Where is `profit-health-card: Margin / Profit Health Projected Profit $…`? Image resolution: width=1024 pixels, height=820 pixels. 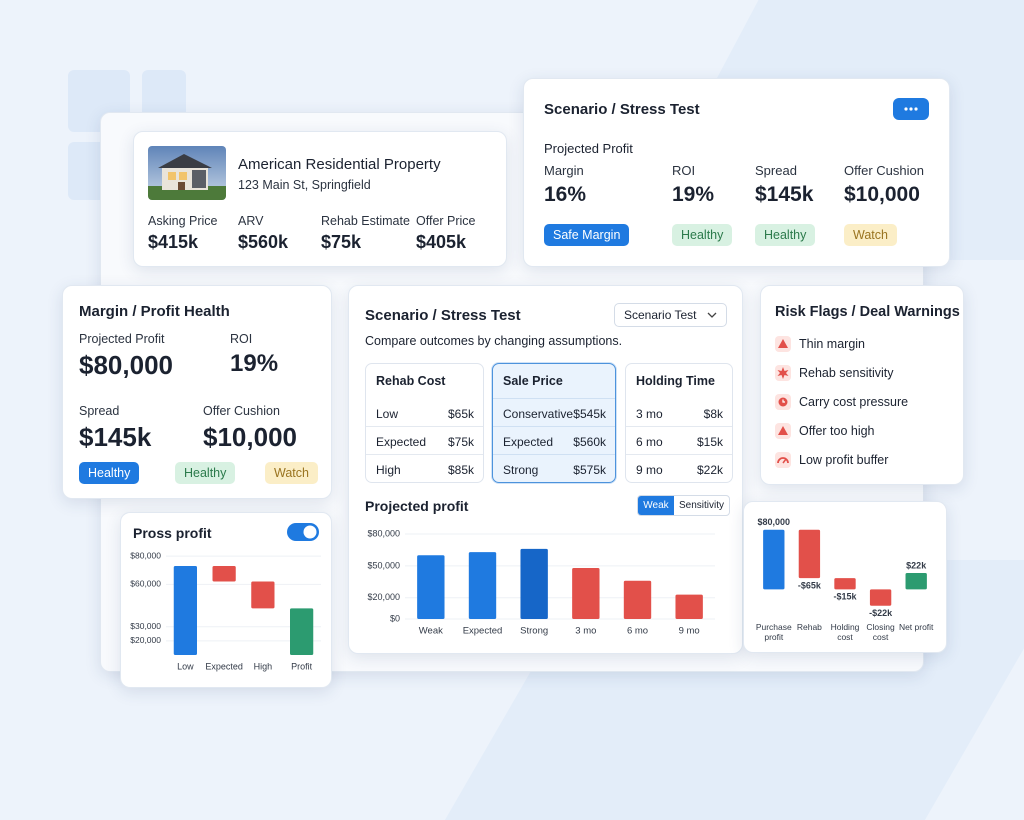 profit-health-card: Margin / Profit Health Projected Profit $… is located at coordinates (197, 392).